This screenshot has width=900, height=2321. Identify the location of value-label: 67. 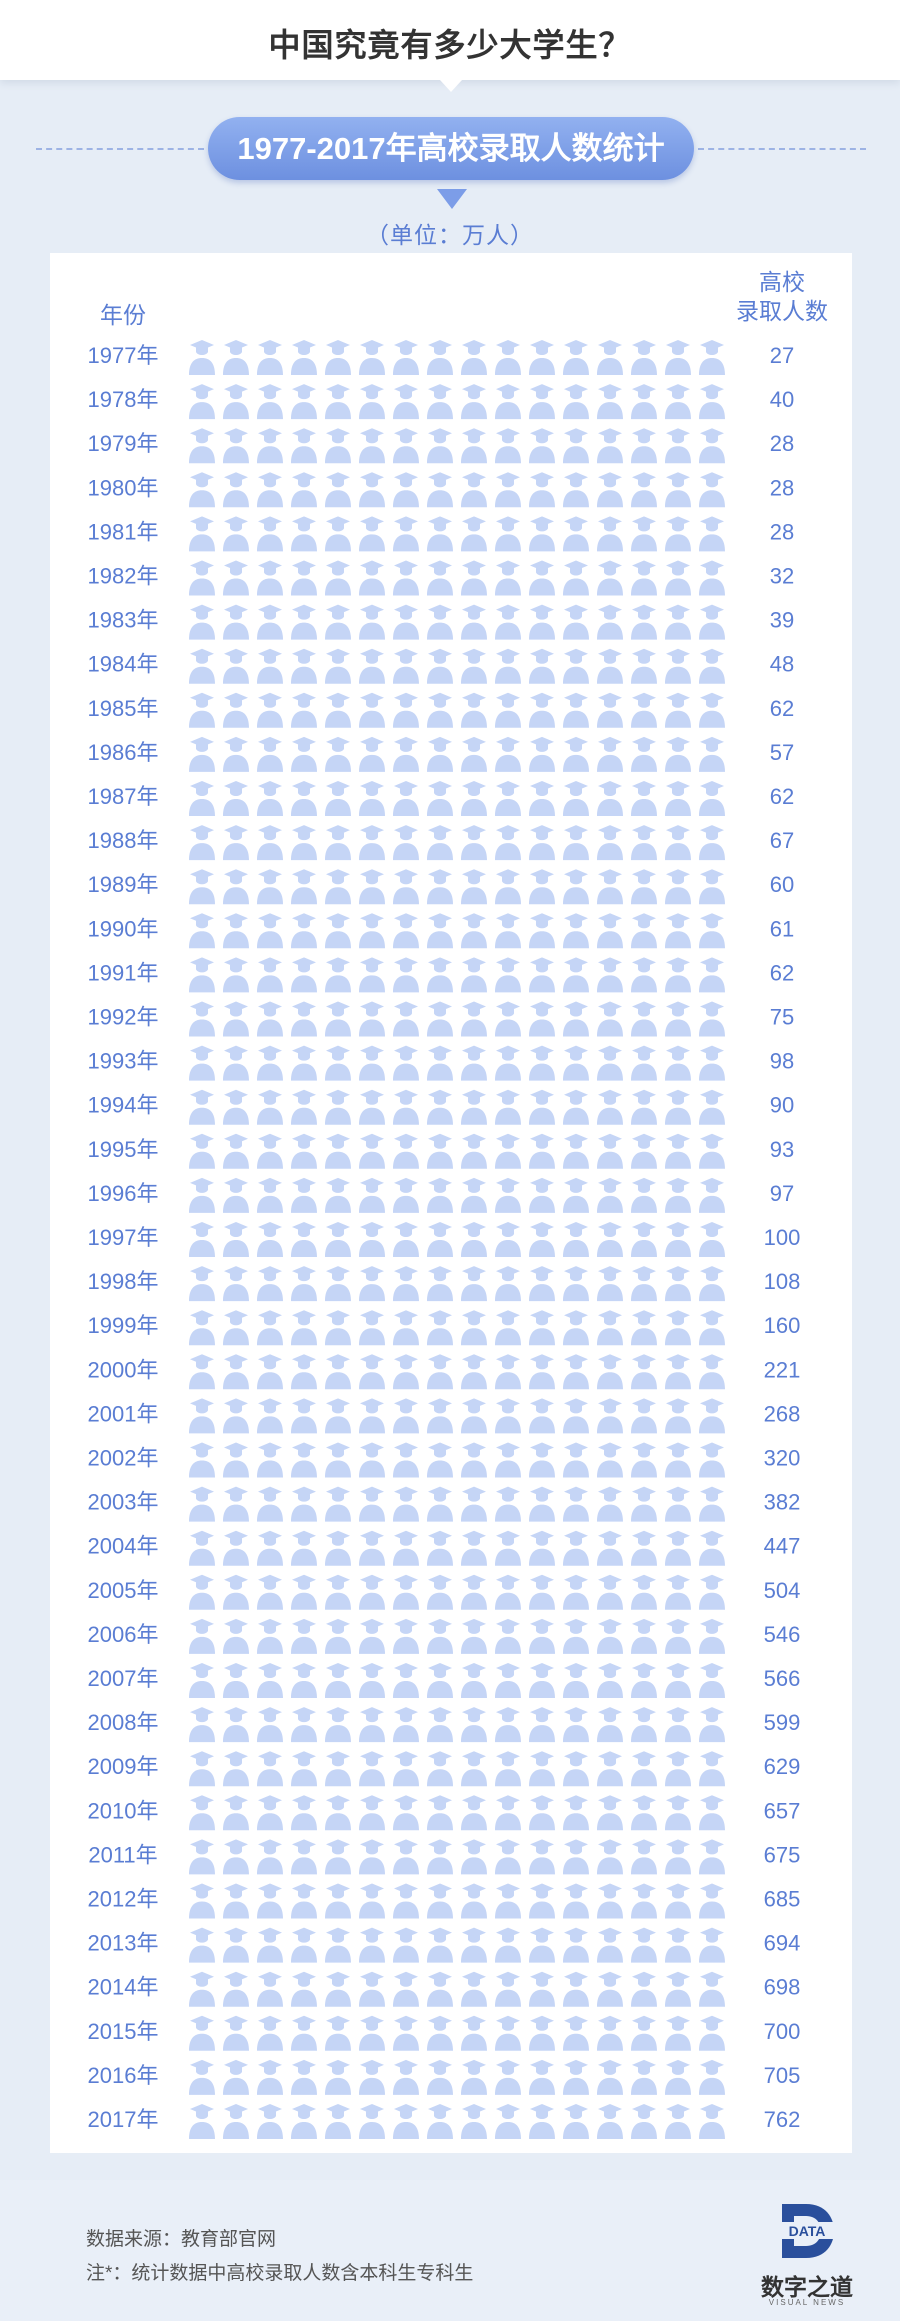
(782, 840).